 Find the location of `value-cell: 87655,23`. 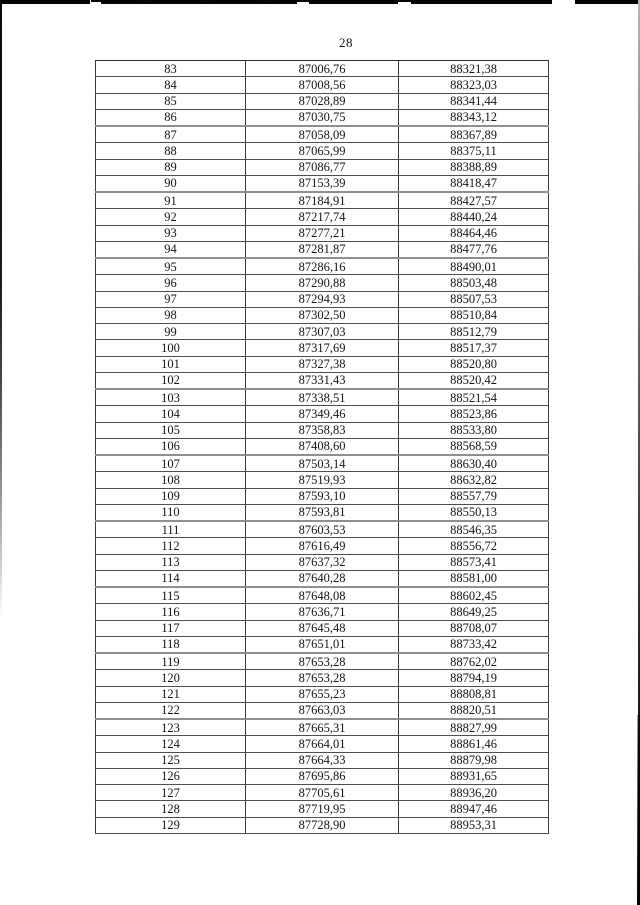

value-cell: 87655,23 is located at coordinates (322, 694).